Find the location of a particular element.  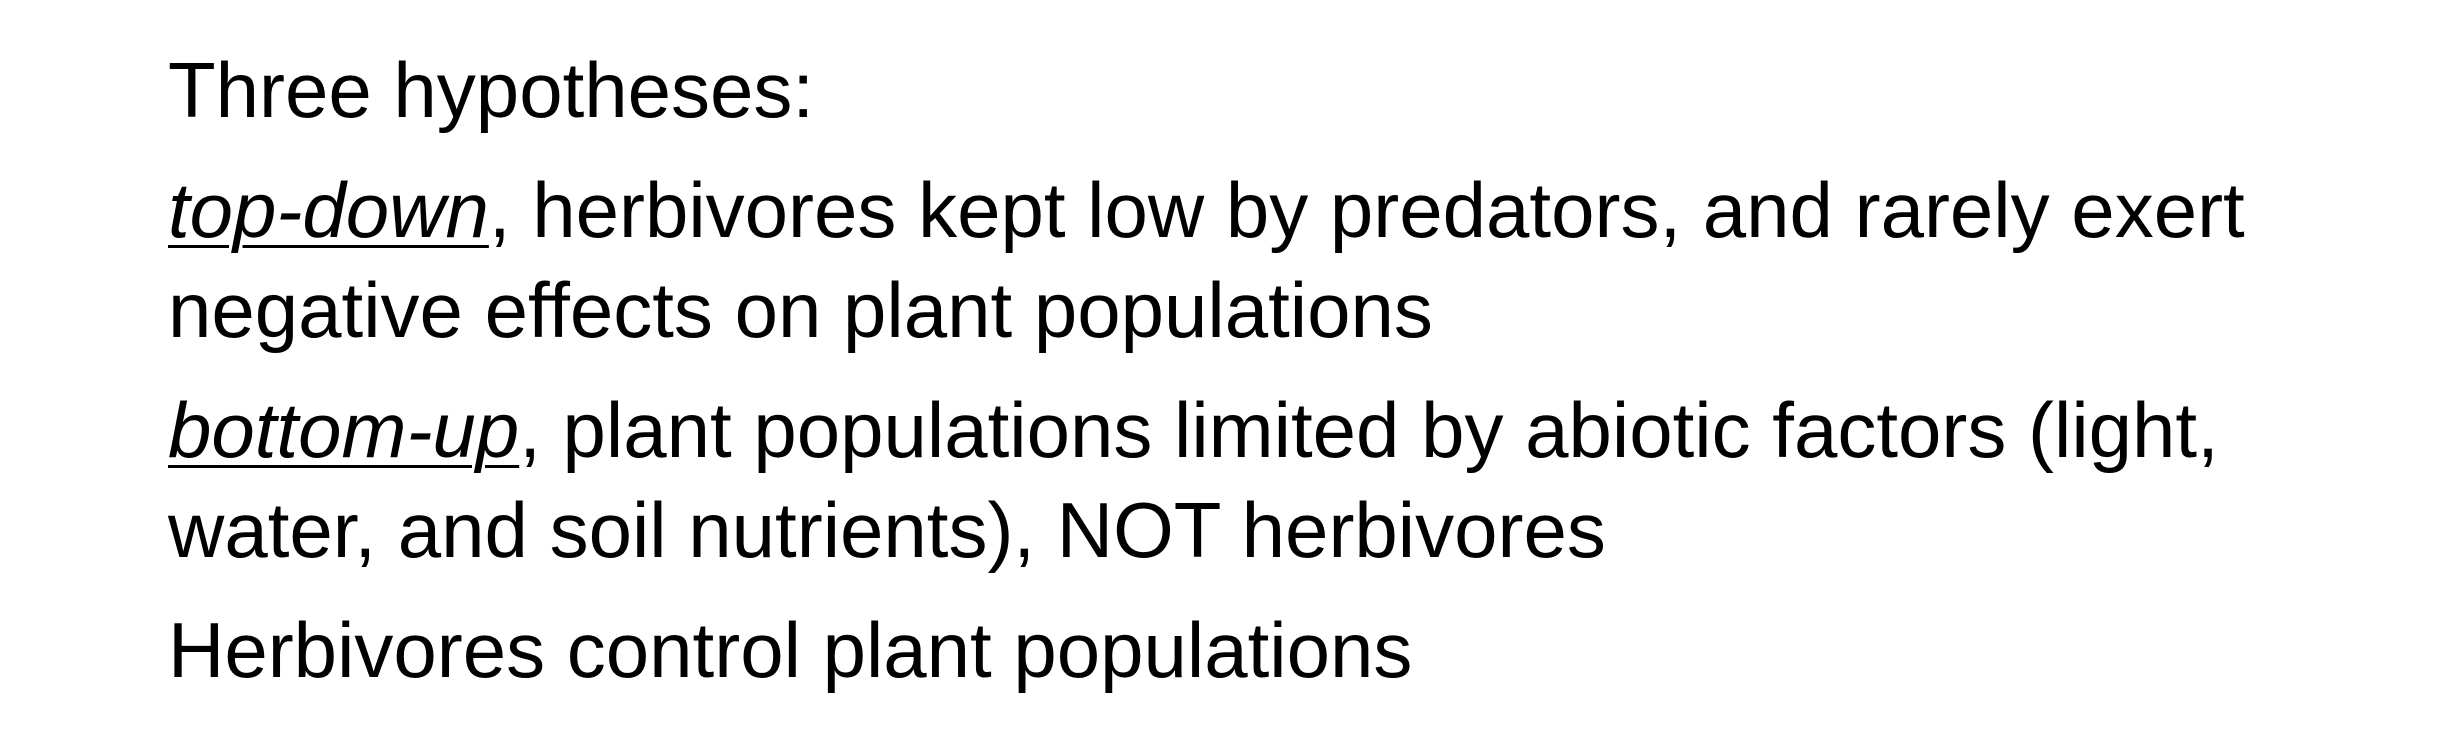

bottom-up-term: bottom-up is located at coordinates (344, 430).